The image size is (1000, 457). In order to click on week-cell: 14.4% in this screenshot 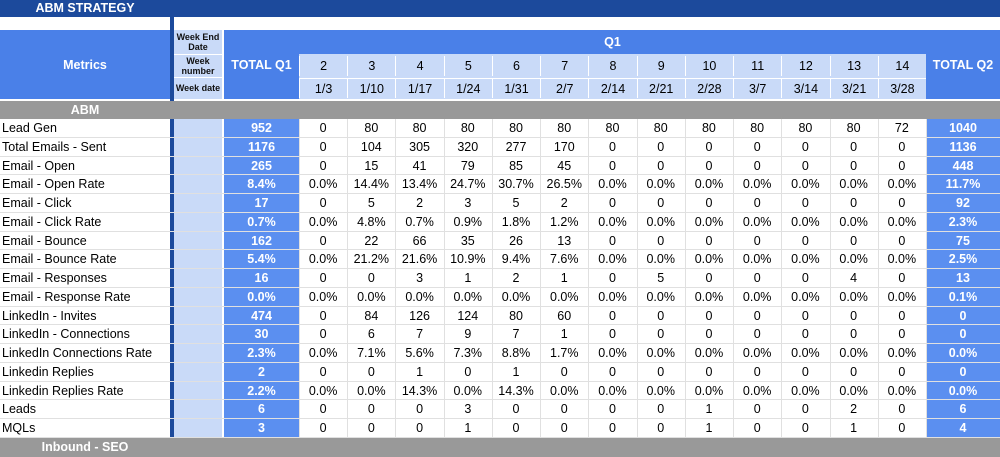, I will do `click(371, 184)`.